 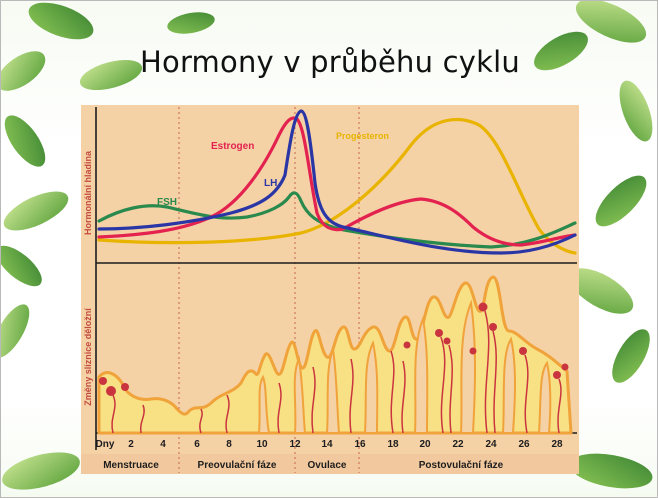 What do you see at coordinates (327, 444) in the screenshot?
I see `day-tick: 14` at bounding box center [327, 444].